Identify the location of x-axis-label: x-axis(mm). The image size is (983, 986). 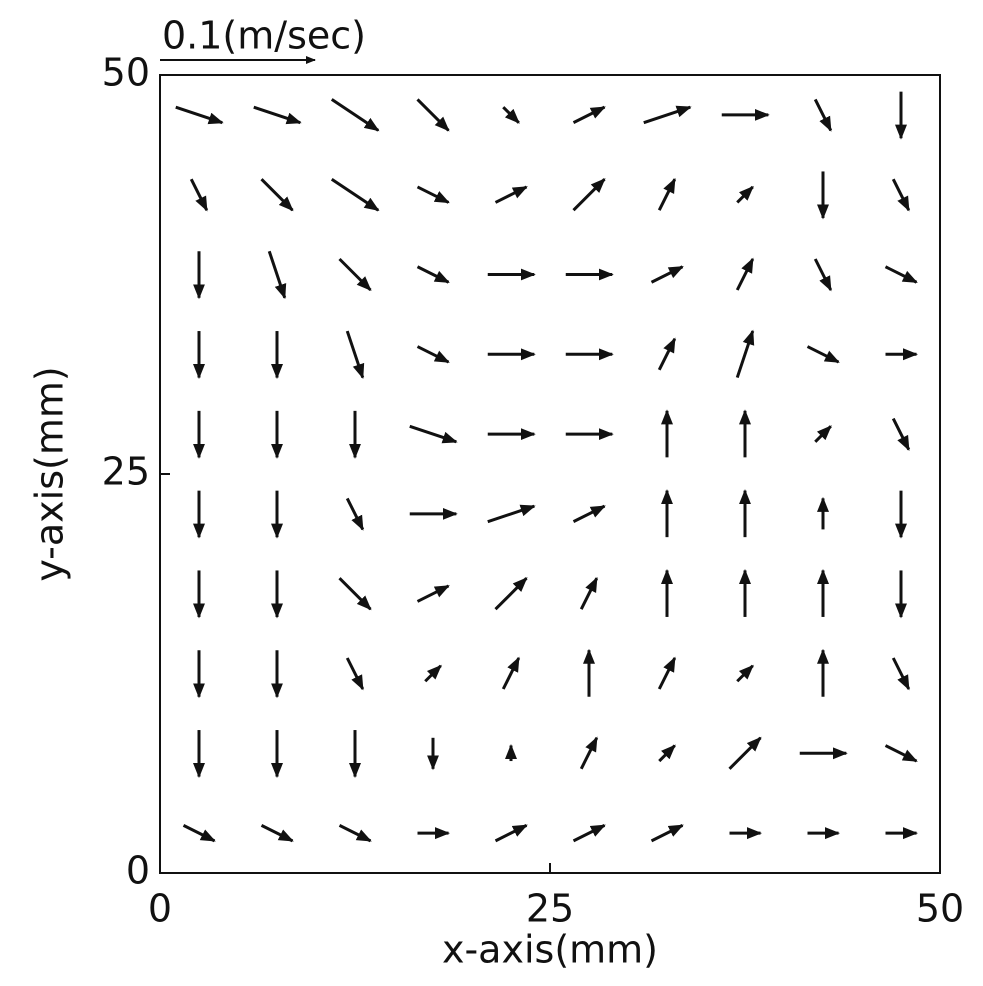
(550, 950).